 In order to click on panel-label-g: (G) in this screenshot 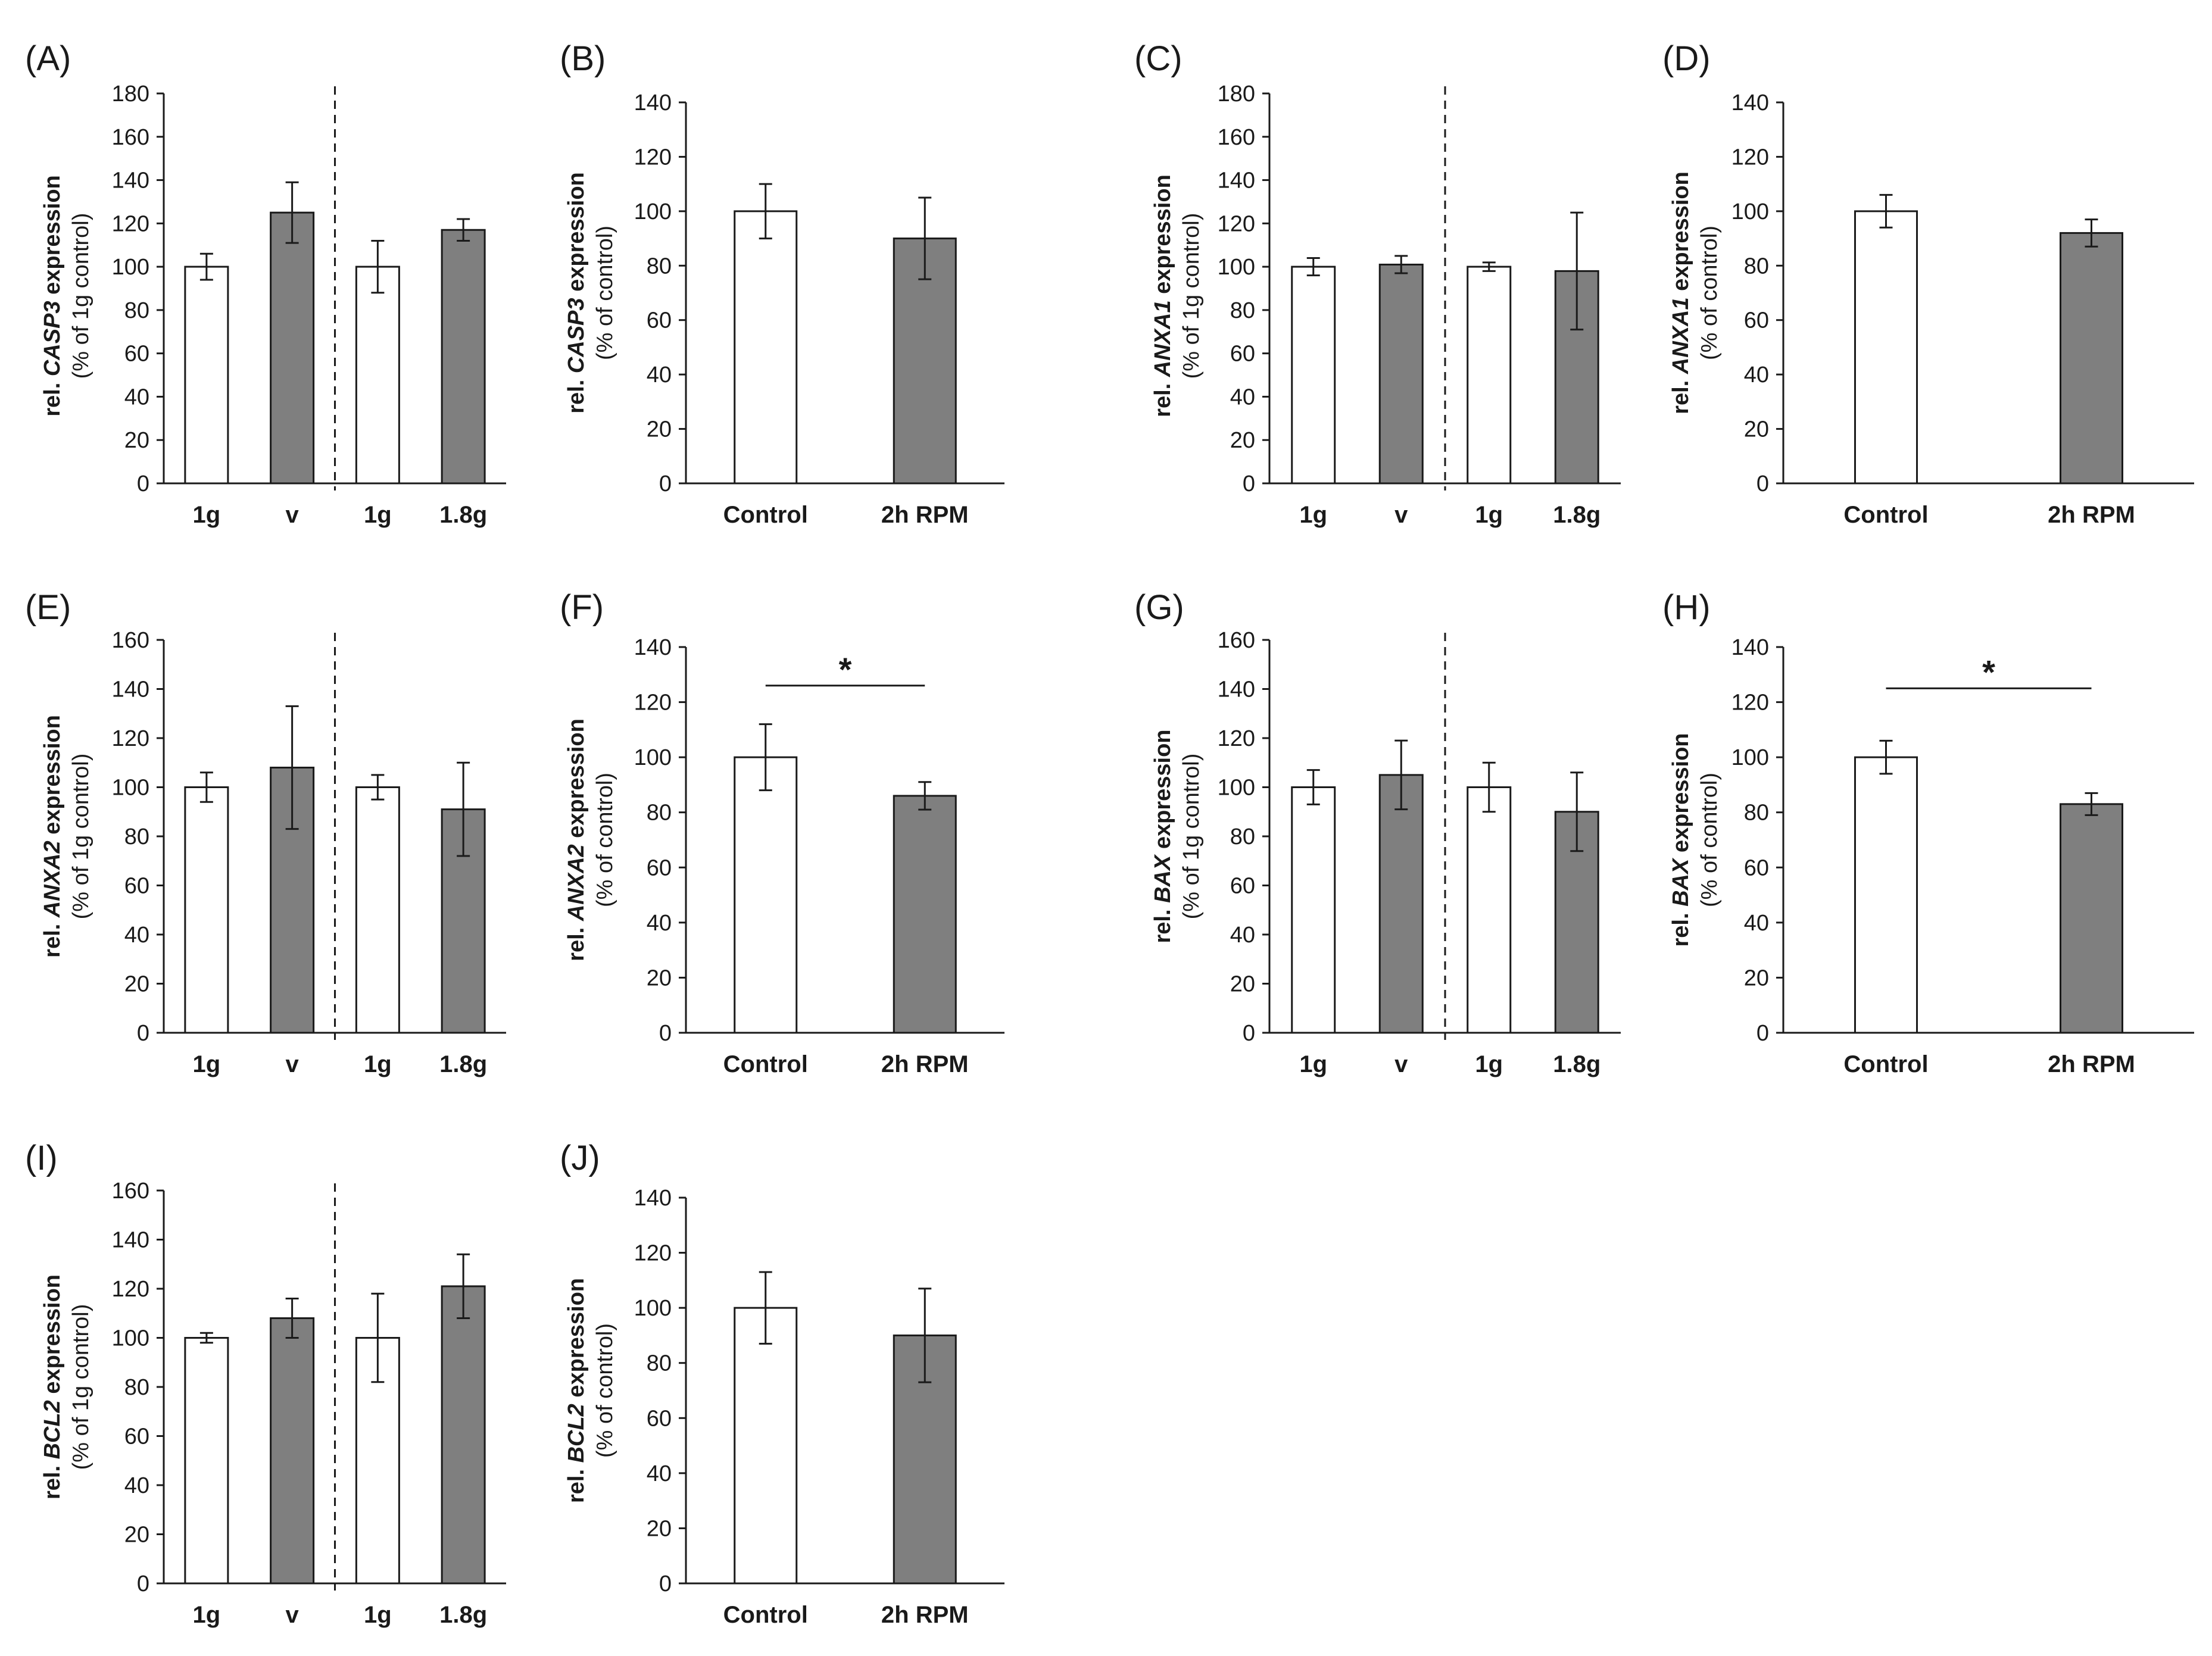, I will do `click(1159, 607)`.